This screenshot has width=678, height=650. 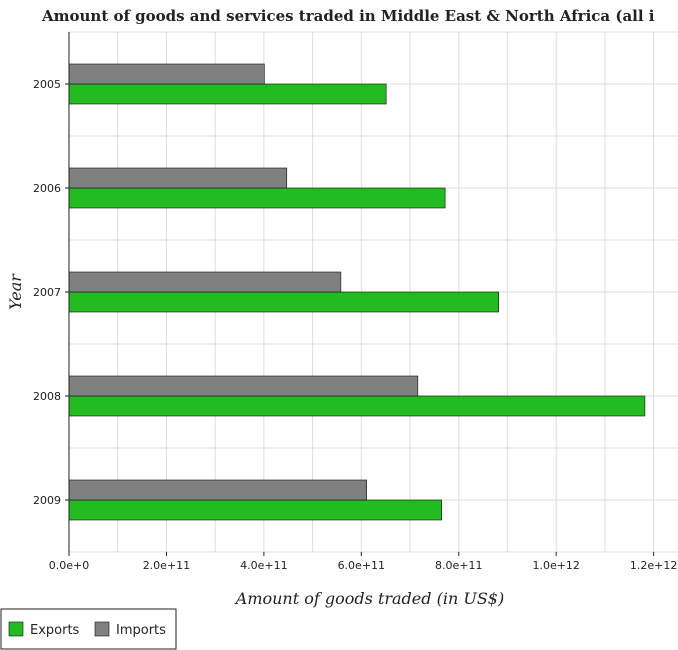 I want to click on y-tick-label: 2007, so click(x=47, y=292).